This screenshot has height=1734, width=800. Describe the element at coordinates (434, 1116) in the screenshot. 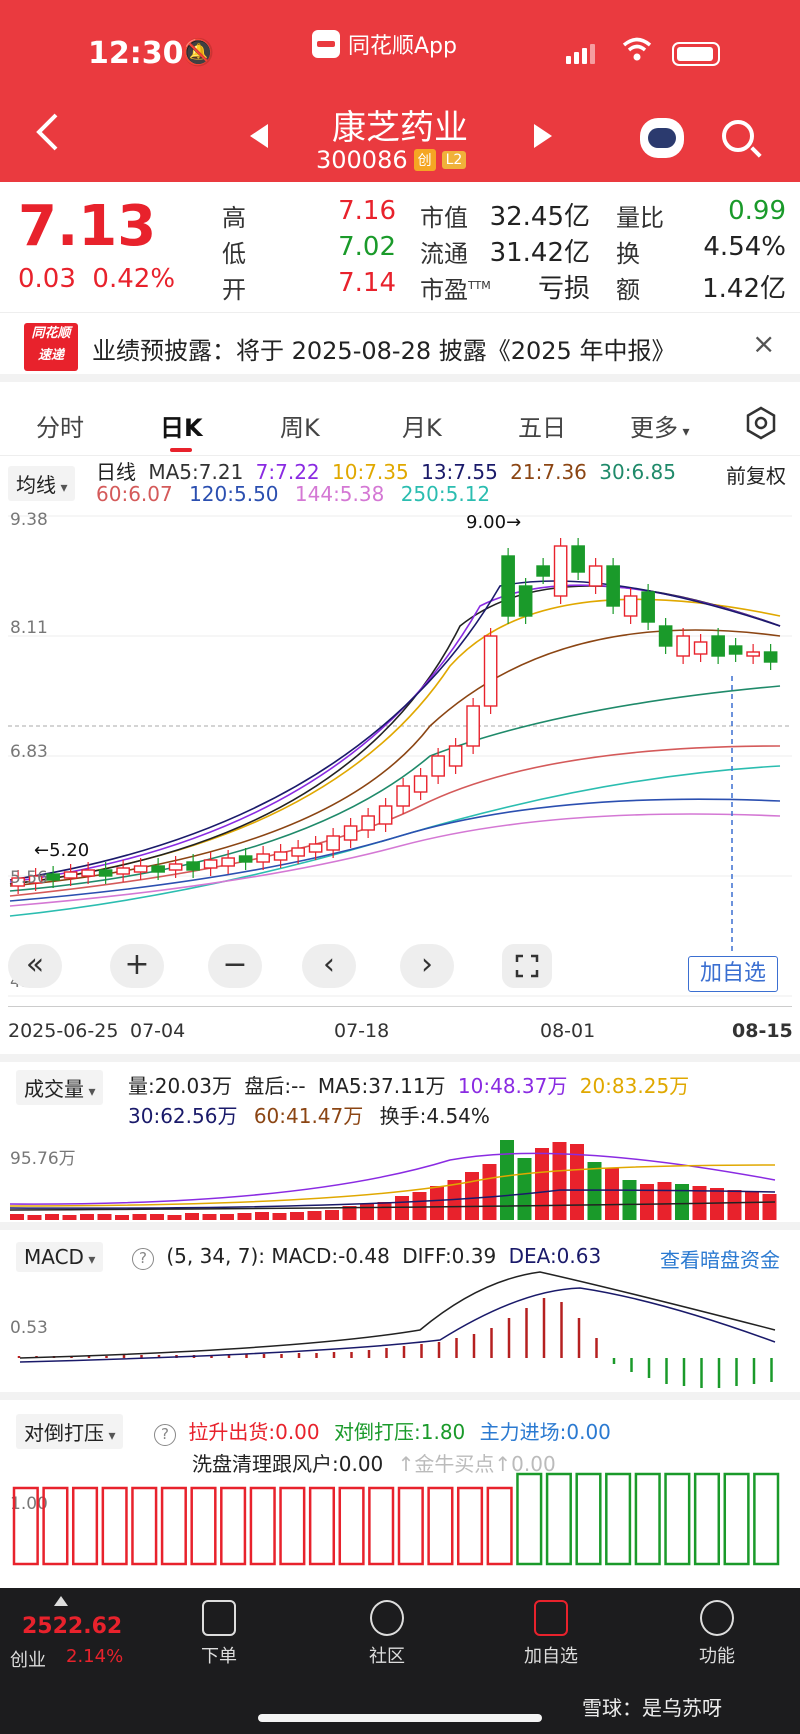

I see `vol-turnover: 换手:4.54%` at that location.